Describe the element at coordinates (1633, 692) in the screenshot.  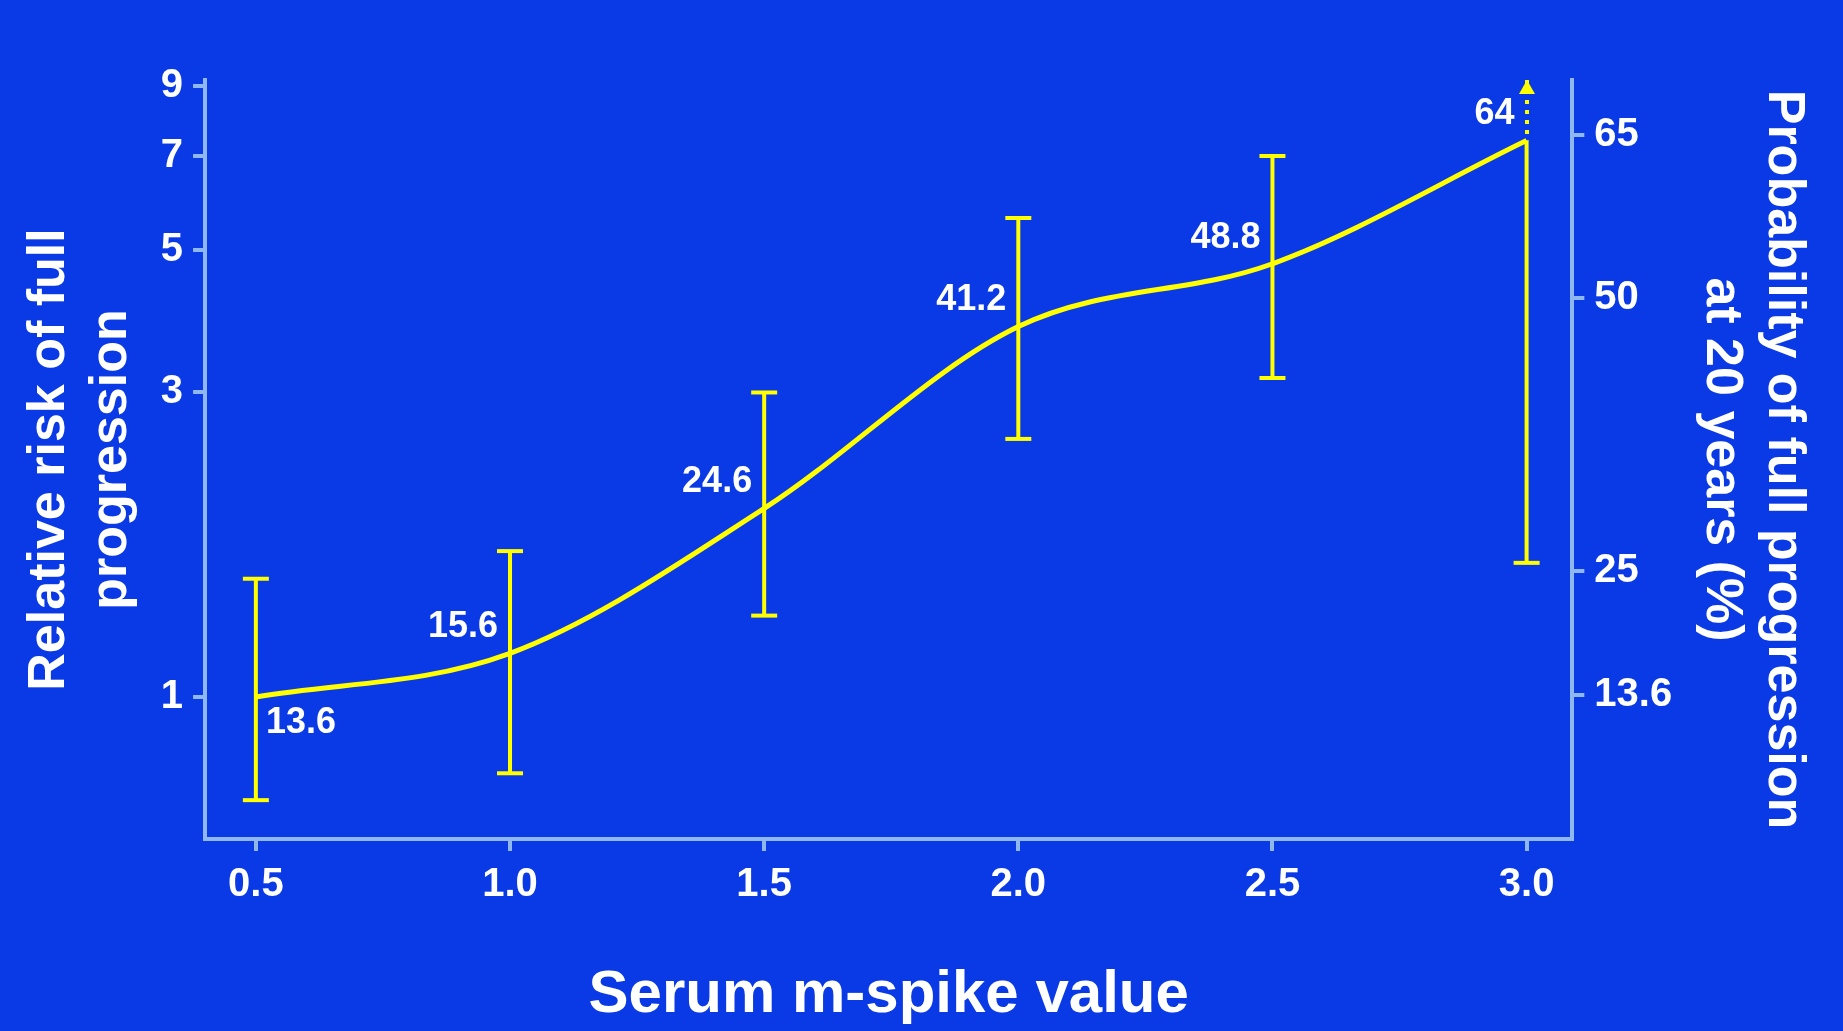
I see `y2-tick-label: 13.6` at that location.